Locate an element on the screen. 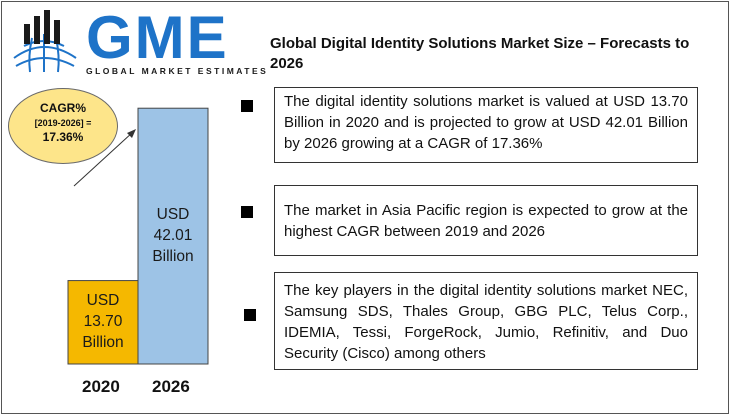 This screenshot has width=732, height=417. globe-icon is located at coordinates (45, 41).